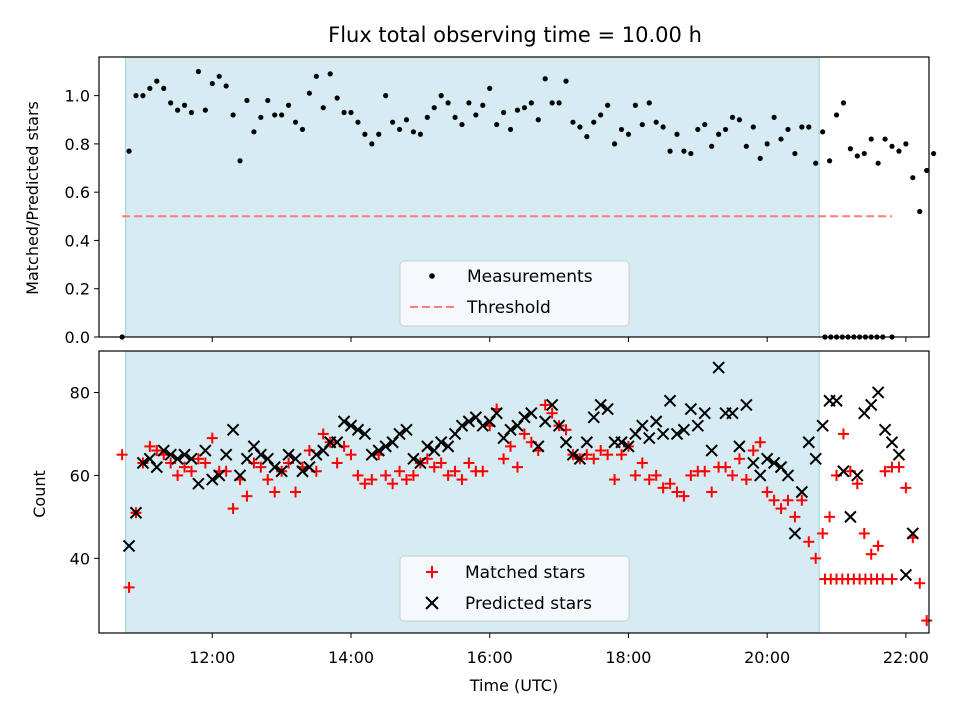 The height and width of the screenshot is (720, 960). Describe the element at coordinates (628, 657) in the screenshot. I see `x-tick-label: 18:00` at that location.